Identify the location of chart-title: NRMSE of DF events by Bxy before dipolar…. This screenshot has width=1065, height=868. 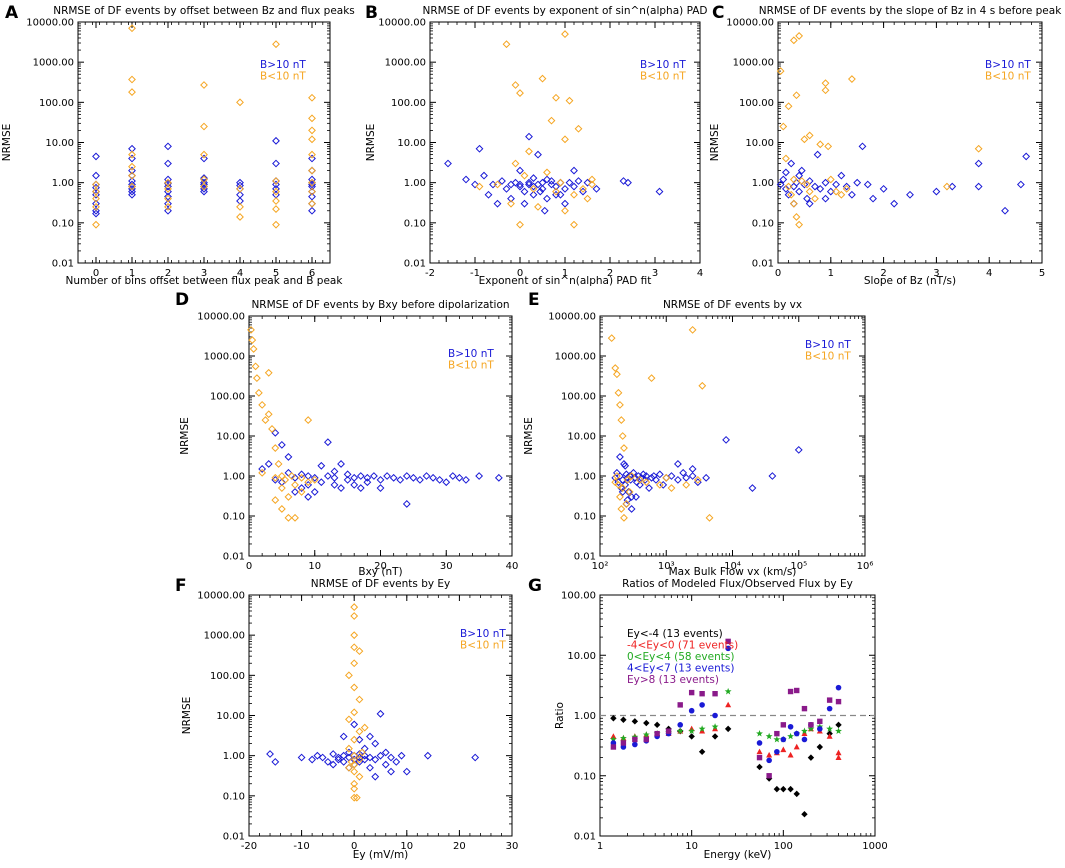
(380, 305).